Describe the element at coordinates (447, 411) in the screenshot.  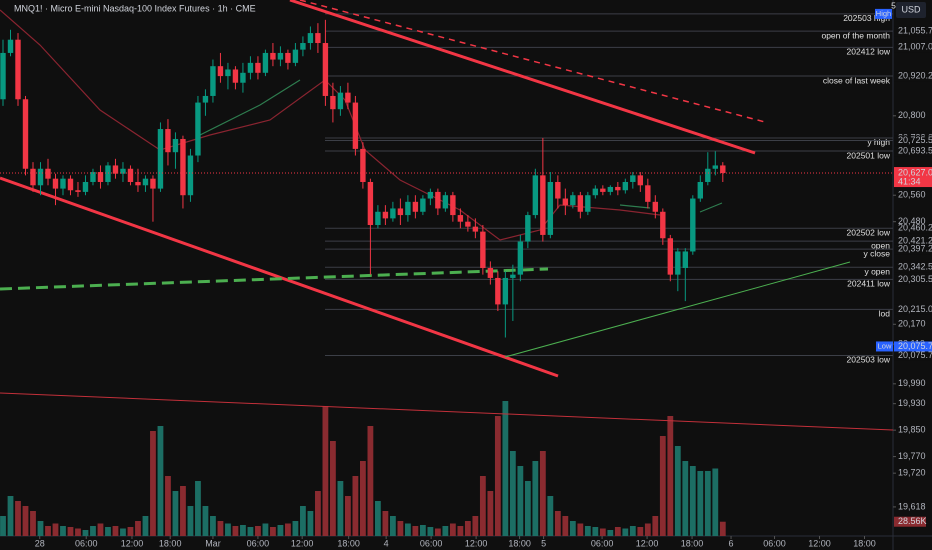
I see `red-long-line` at that location.